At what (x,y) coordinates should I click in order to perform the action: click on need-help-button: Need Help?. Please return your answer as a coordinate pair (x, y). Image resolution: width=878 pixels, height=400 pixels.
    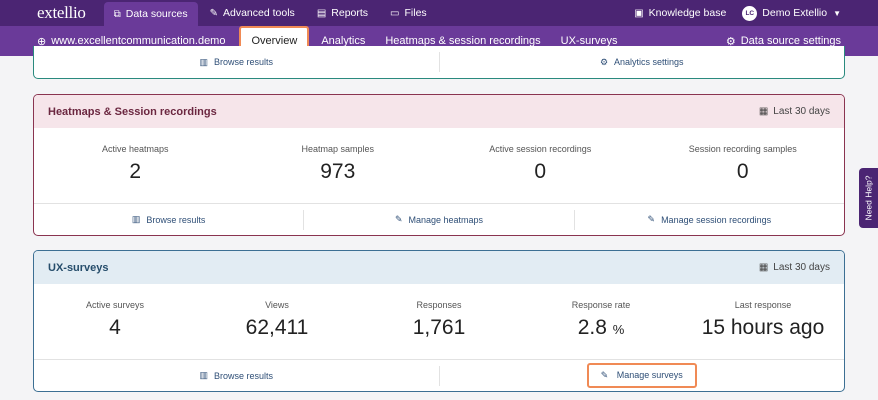
    Looking at the image, I should click on (868, 198).